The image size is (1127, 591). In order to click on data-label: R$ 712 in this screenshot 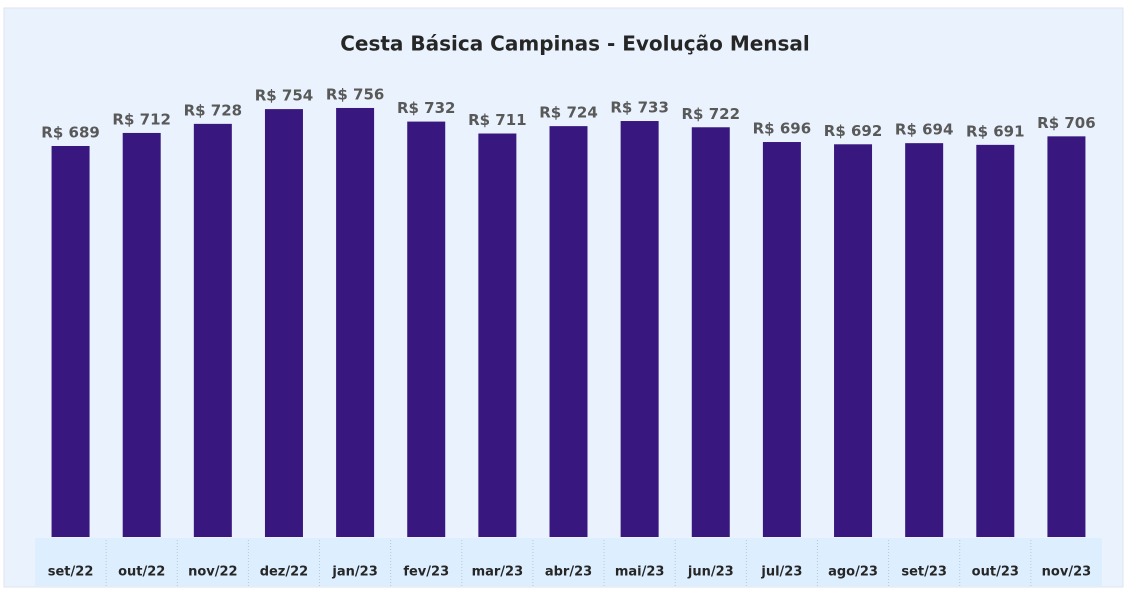, I will do `click(141, 119)`.